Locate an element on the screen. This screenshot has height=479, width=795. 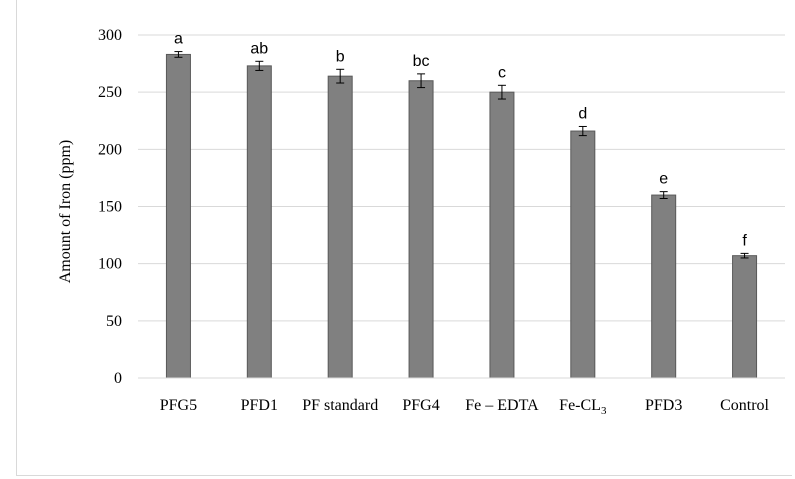
y-axis-title: Amount of Iron (ppm) is located at coordinates (65, 212).